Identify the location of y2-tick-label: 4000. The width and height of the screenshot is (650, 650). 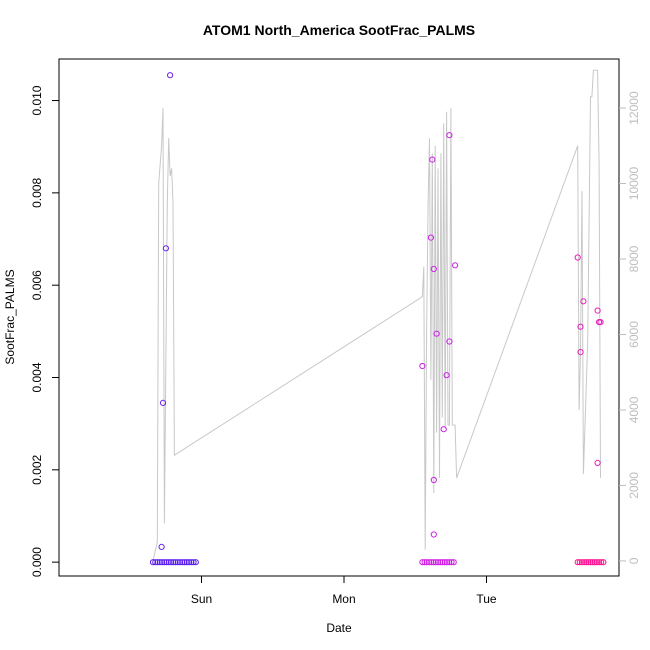
(634, 409).